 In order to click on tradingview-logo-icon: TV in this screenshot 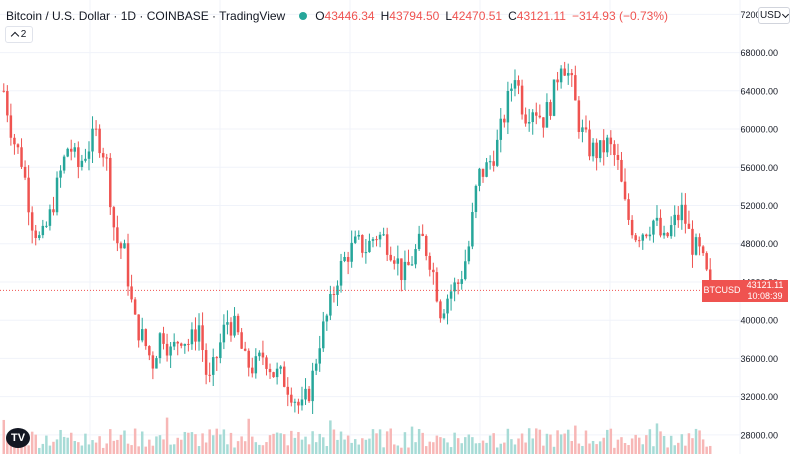, I will do `click(18, 438)`.